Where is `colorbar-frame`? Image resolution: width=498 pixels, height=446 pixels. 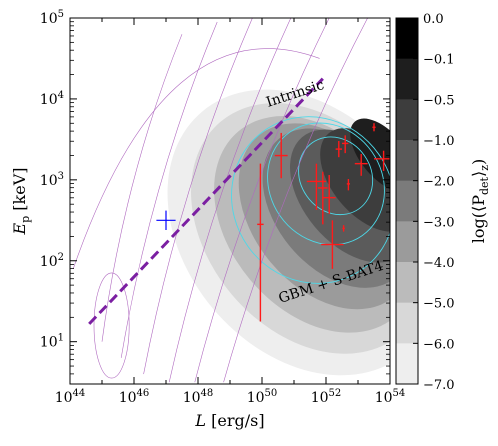
colorbar-frame is located at coordinates (407, 201).